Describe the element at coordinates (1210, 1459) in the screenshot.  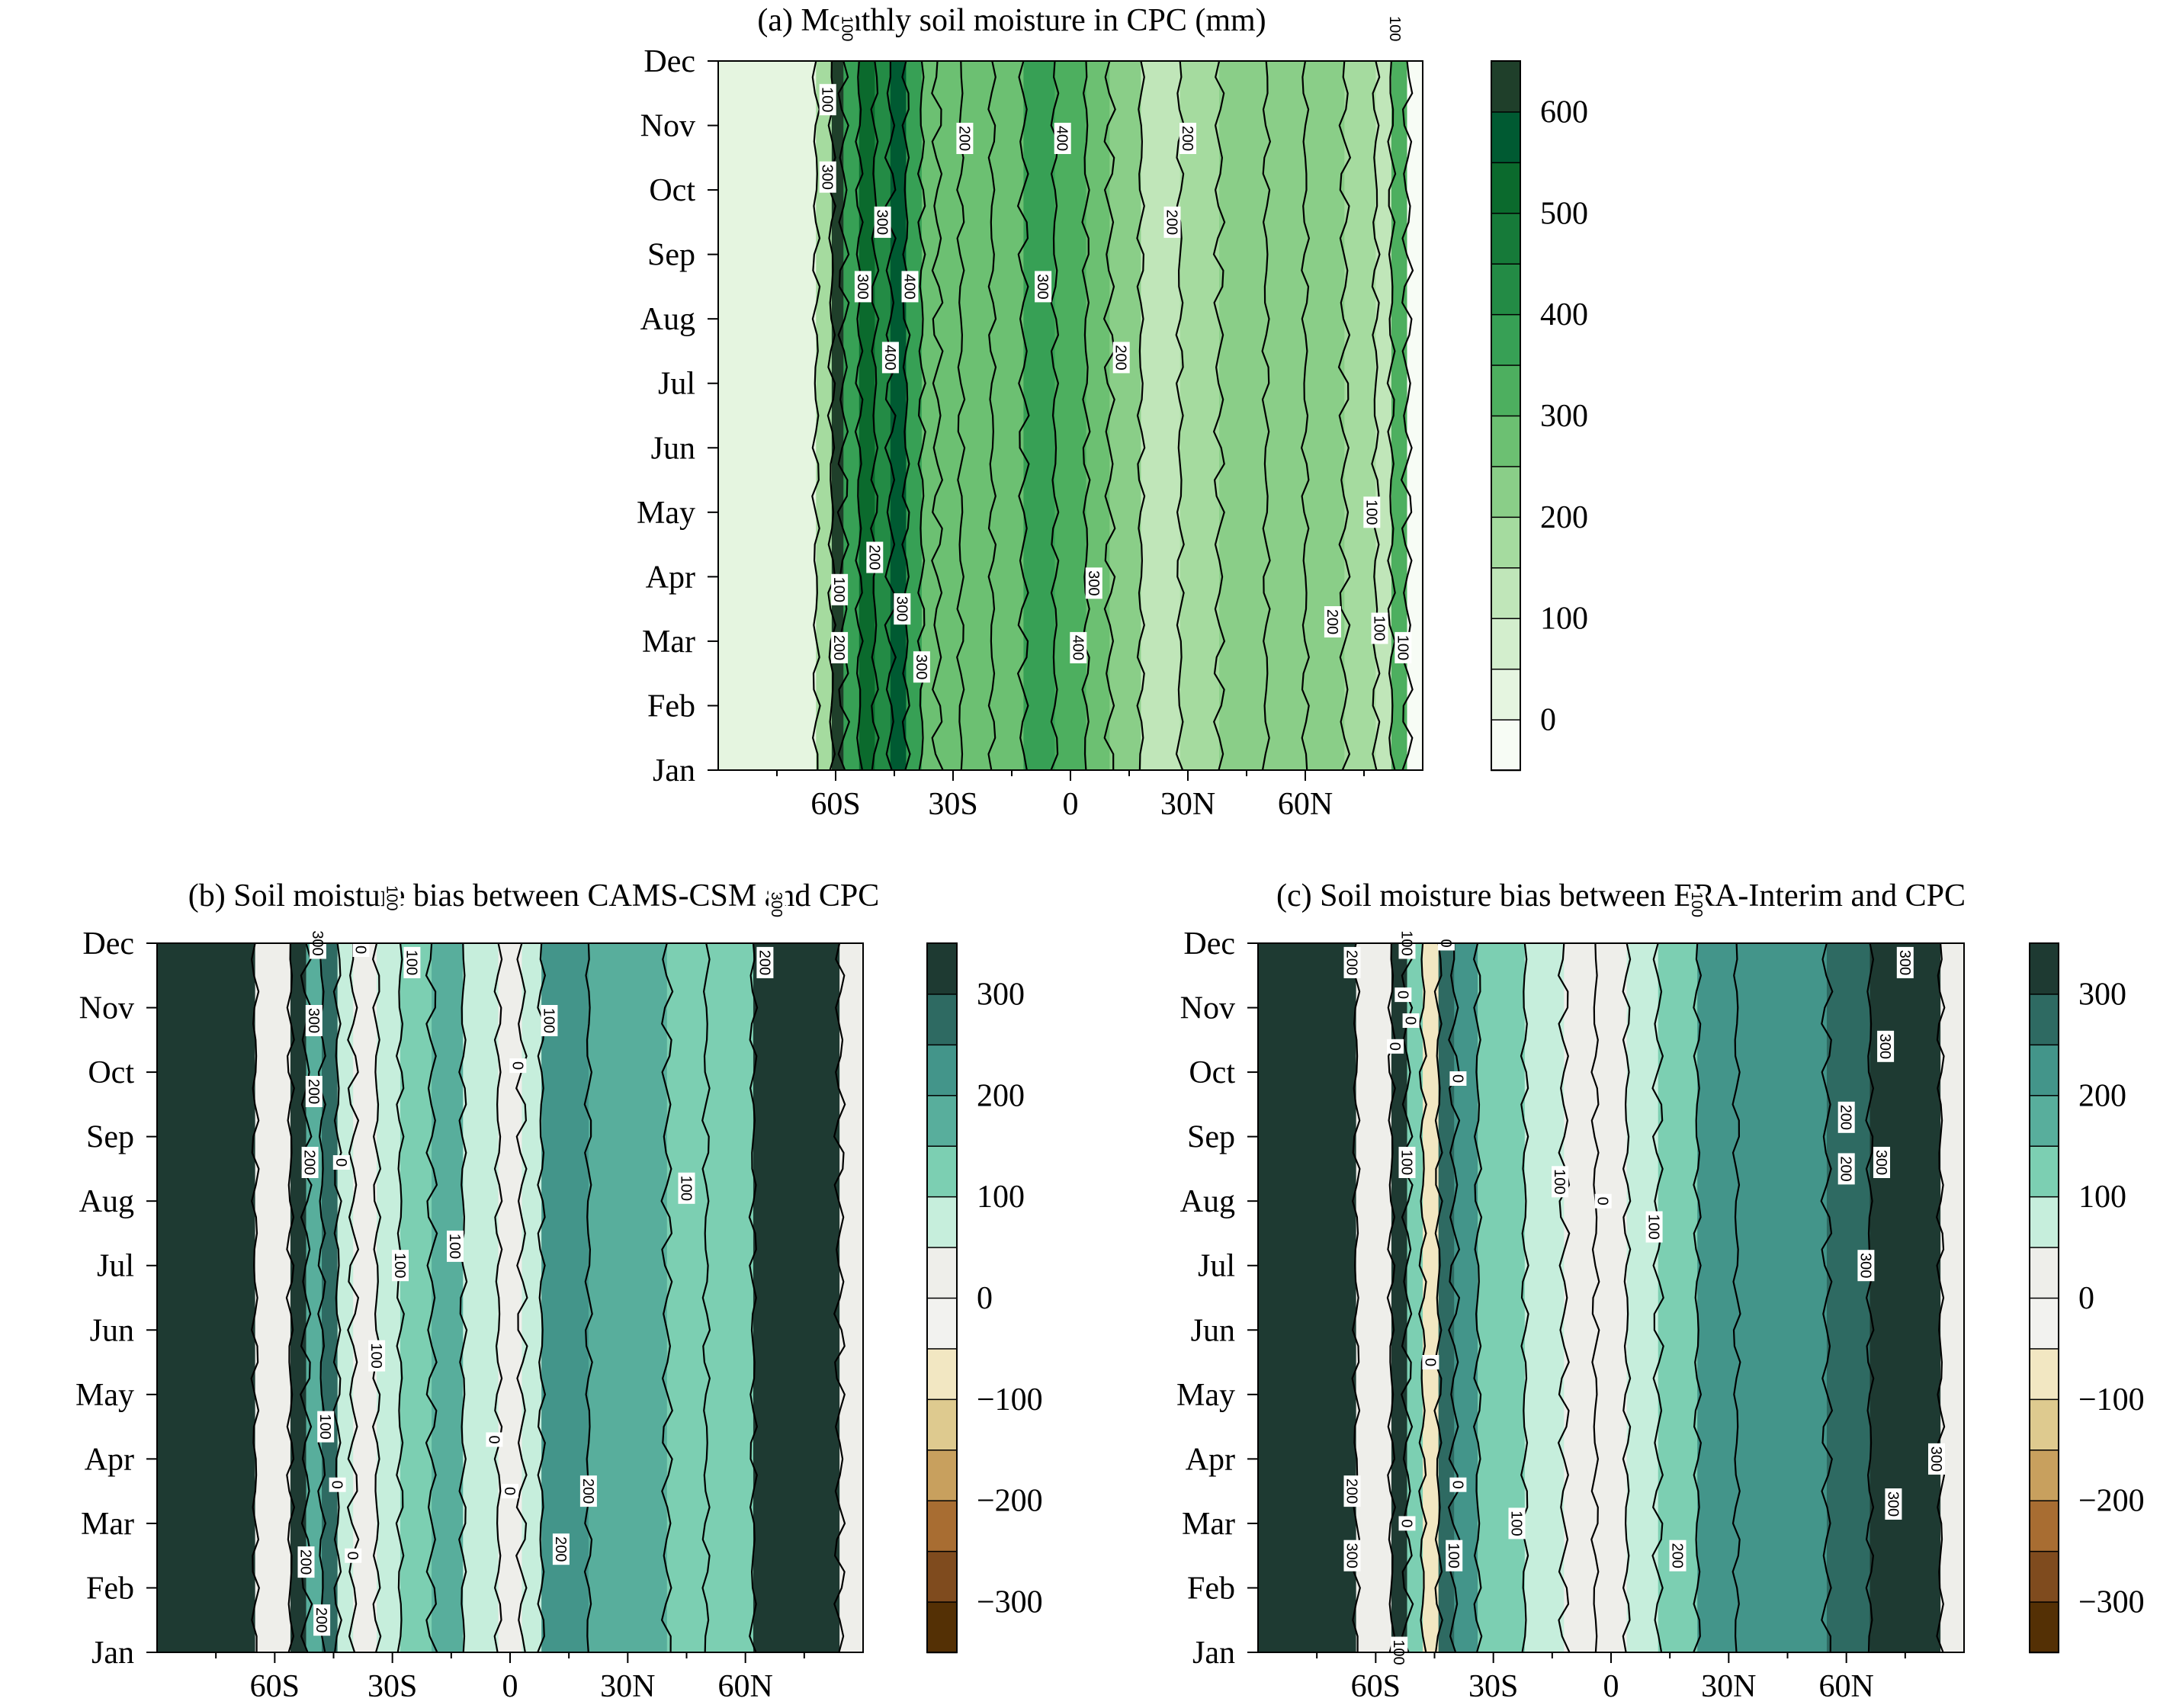
I see `y-tick-label: Apr` at that location.